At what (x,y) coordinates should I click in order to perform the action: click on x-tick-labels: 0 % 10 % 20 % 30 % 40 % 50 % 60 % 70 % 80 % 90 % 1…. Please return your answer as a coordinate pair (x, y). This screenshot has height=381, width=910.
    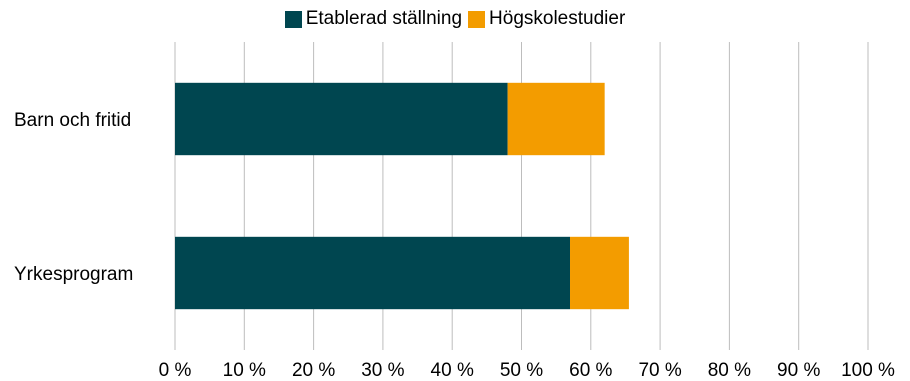
    Looking at the image, I should click on (527, 370).